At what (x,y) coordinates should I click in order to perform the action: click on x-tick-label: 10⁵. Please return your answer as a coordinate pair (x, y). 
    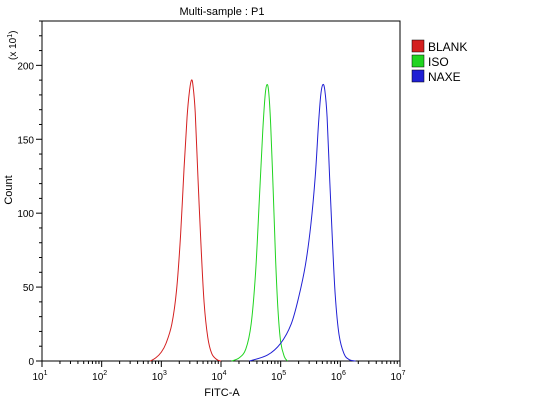
    Looking at the image, I should click on (278, 376).